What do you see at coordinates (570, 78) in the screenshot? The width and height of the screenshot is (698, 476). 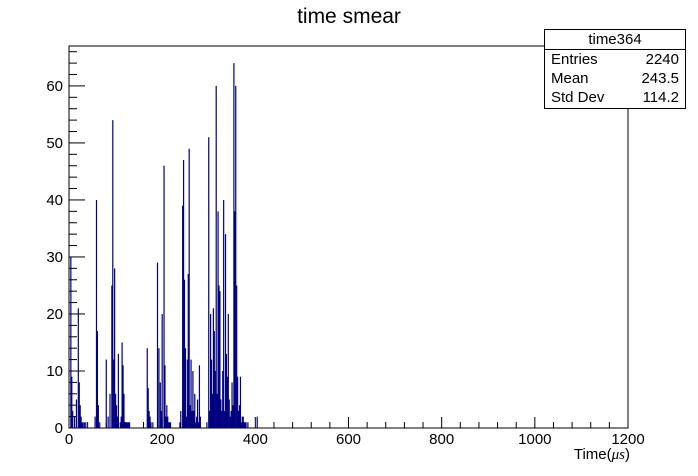 I see `stats-mean-label: Mean` at bounding box center [570, 78].